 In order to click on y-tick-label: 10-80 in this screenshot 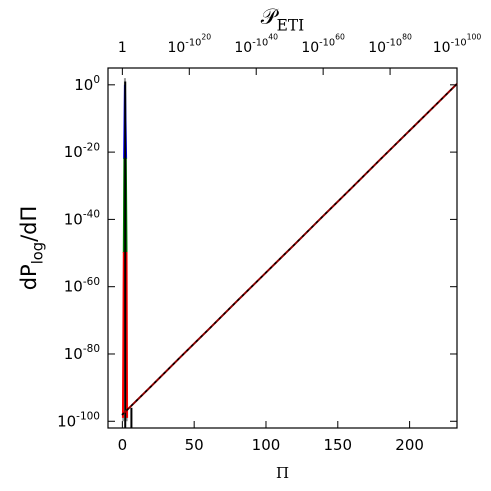, I will do `click(82, 353)`.